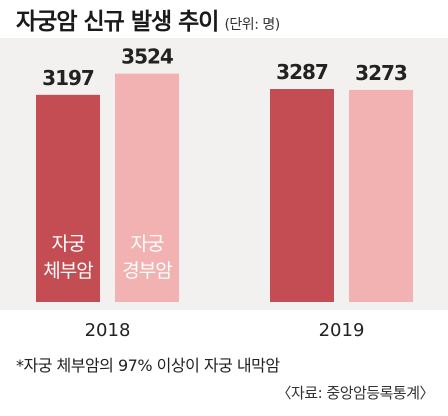  I want to click on series-label-2-line-1: 자궁, so click(147, 244).